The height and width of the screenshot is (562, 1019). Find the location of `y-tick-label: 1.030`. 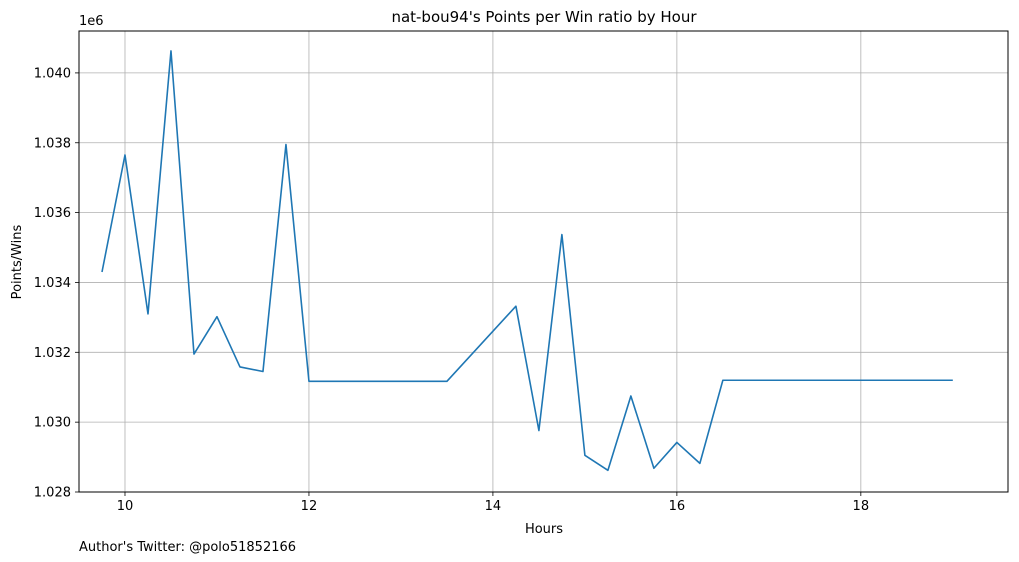

y-tick-label: 1.030 is located at coordinates (52, 423).